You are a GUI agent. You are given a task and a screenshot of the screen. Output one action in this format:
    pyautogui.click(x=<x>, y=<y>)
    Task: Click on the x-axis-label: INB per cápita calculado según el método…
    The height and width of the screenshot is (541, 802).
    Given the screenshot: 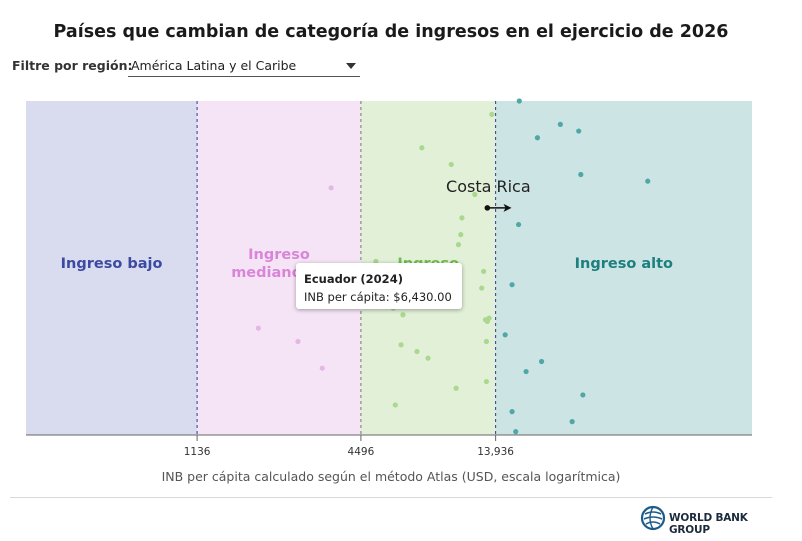 What is the action you would take?
    pyautogui.click(x=391, y=476)
    